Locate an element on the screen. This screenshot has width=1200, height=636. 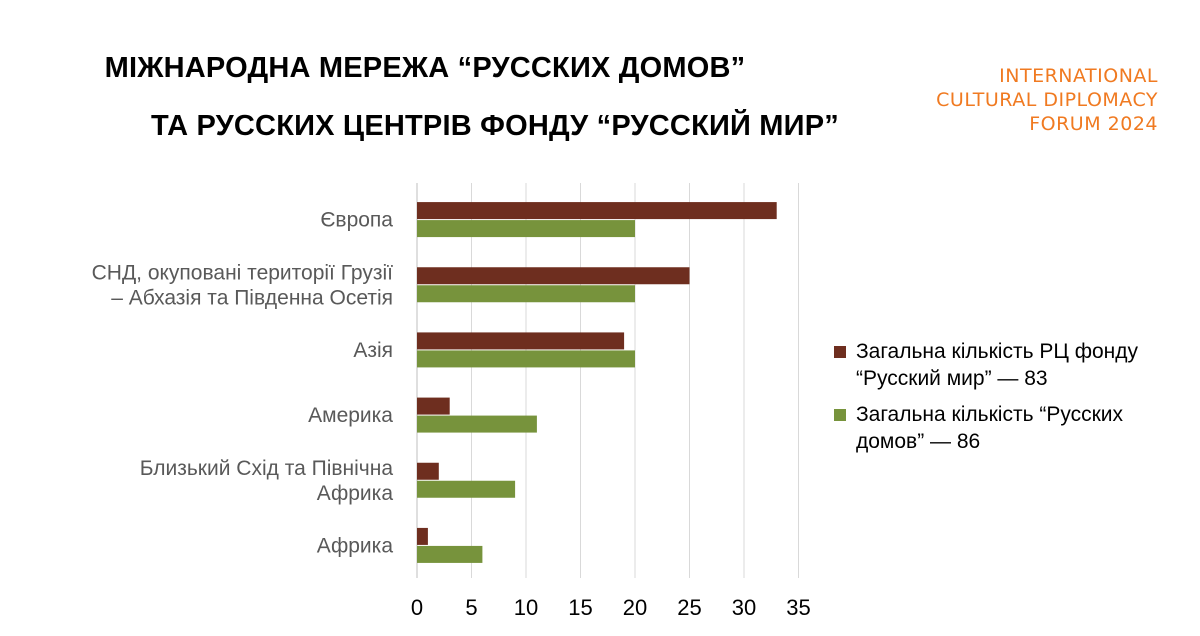
chart-title-line-2: ТА РУССКИХ ЦЕНТРІВ ФОНДУ “РУССКИЙ МИР” is located at coordinates (495, 126).